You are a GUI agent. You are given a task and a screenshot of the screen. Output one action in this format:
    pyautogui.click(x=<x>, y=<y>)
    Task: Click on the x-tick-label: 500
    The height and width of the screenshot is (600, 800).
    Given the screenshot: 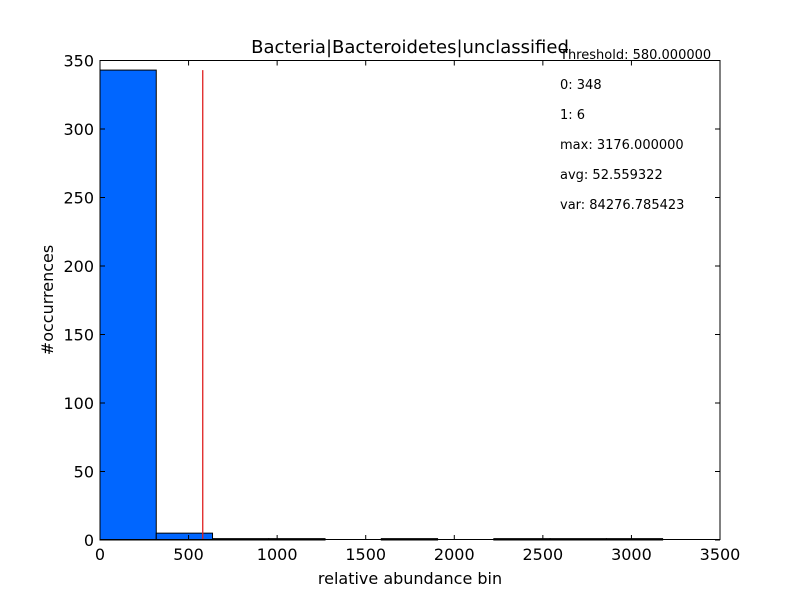 What is the action you would take?
    pyautogui.click(x=188, y=554)
    